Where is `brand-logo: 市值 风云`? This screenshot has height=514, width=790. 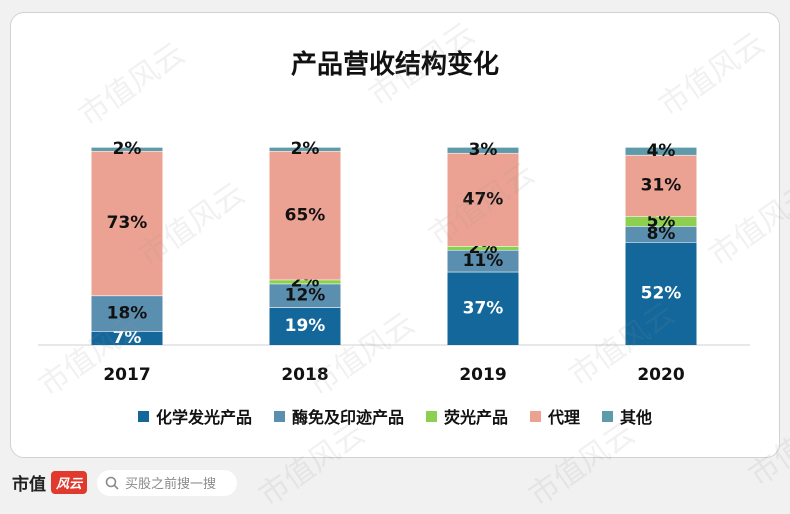 brand-logo: 市值 风云 is located at coordinates (50, 482).